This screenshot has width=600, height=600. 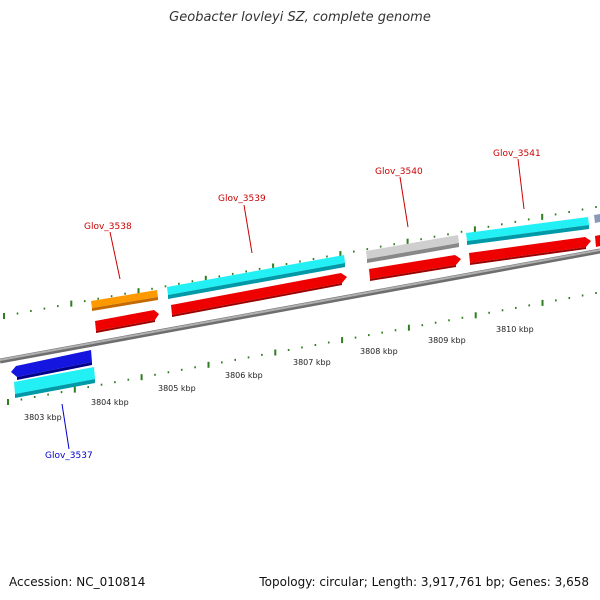 I want to click on gene-glov-3537-arrow, so click(x=51, y=363).